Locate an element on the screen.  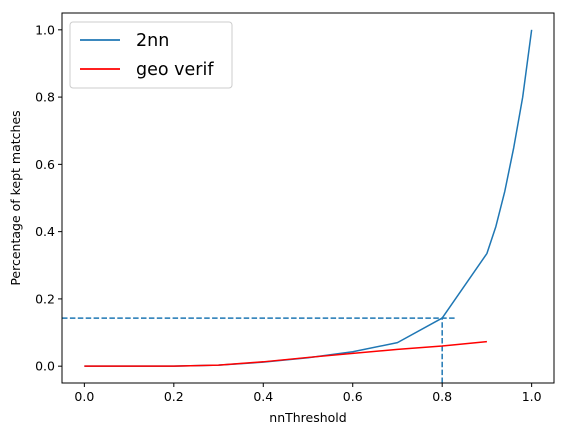
y-tick-label: 0.4 is located at coordinates (45, 231).